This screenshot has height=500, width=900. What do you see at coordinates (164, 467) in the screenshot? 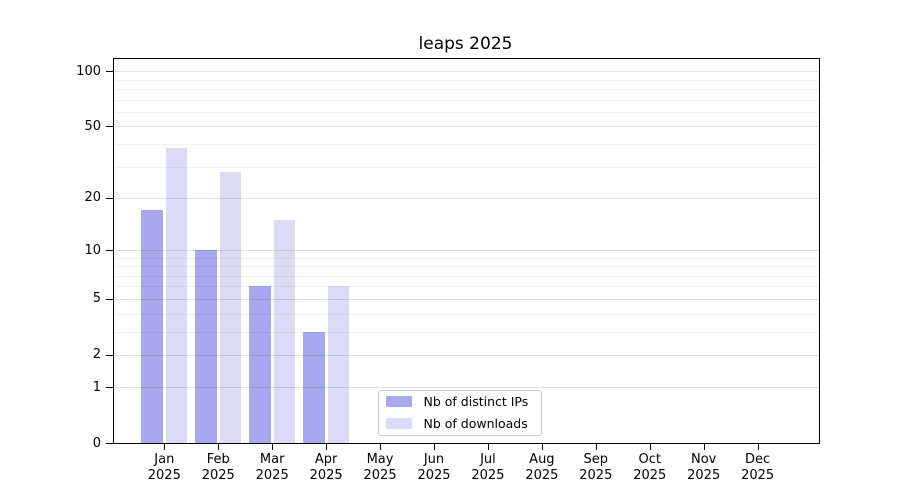
I see `x-tick-label: Jan 2025` at bounding box center [164, 467].